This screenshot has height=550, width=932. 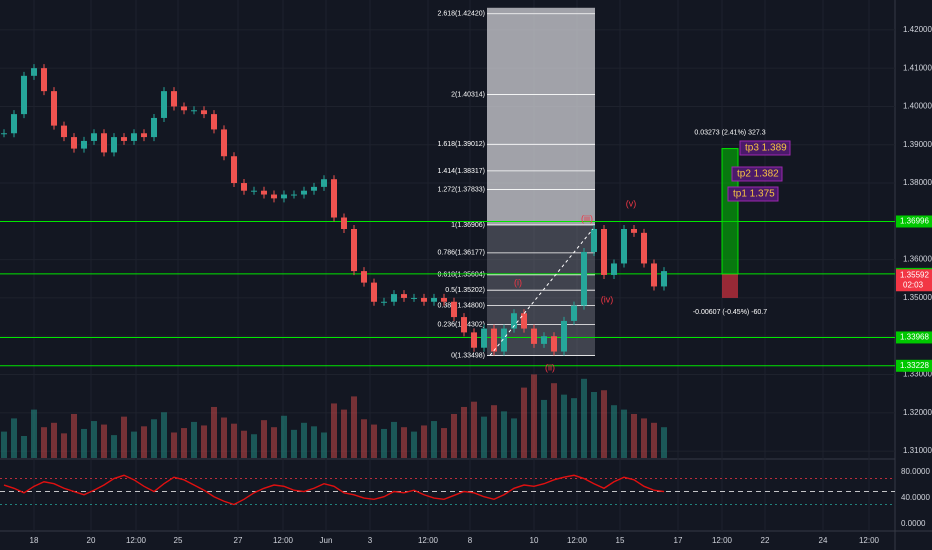 What do you see at coordinates (607, 299) in the screenshot?
I see `wave-label: (iv)` at bounding box center [607, 299].